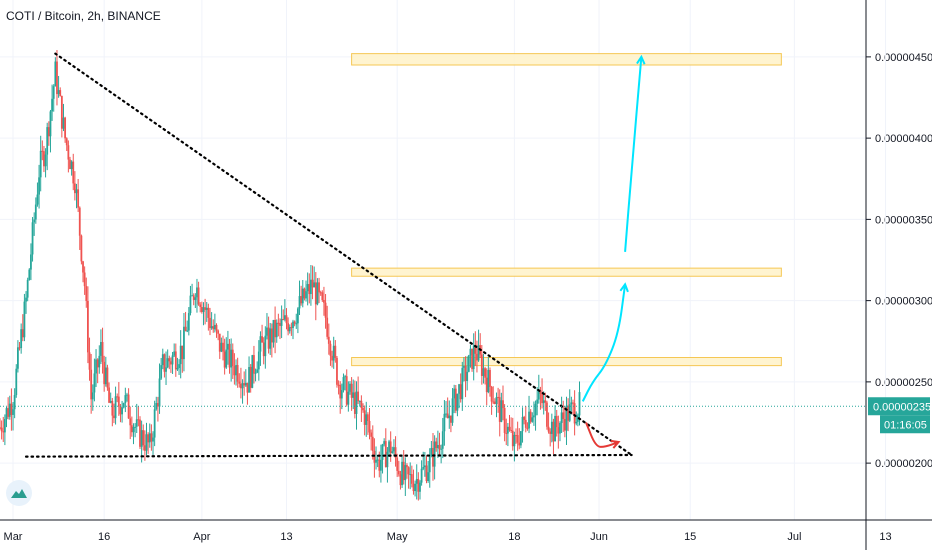  What do you see at coordinates (903, 302) in the screenshot?
I see `y-tick-label: 0.00000300` at bounding box center [903, 302].